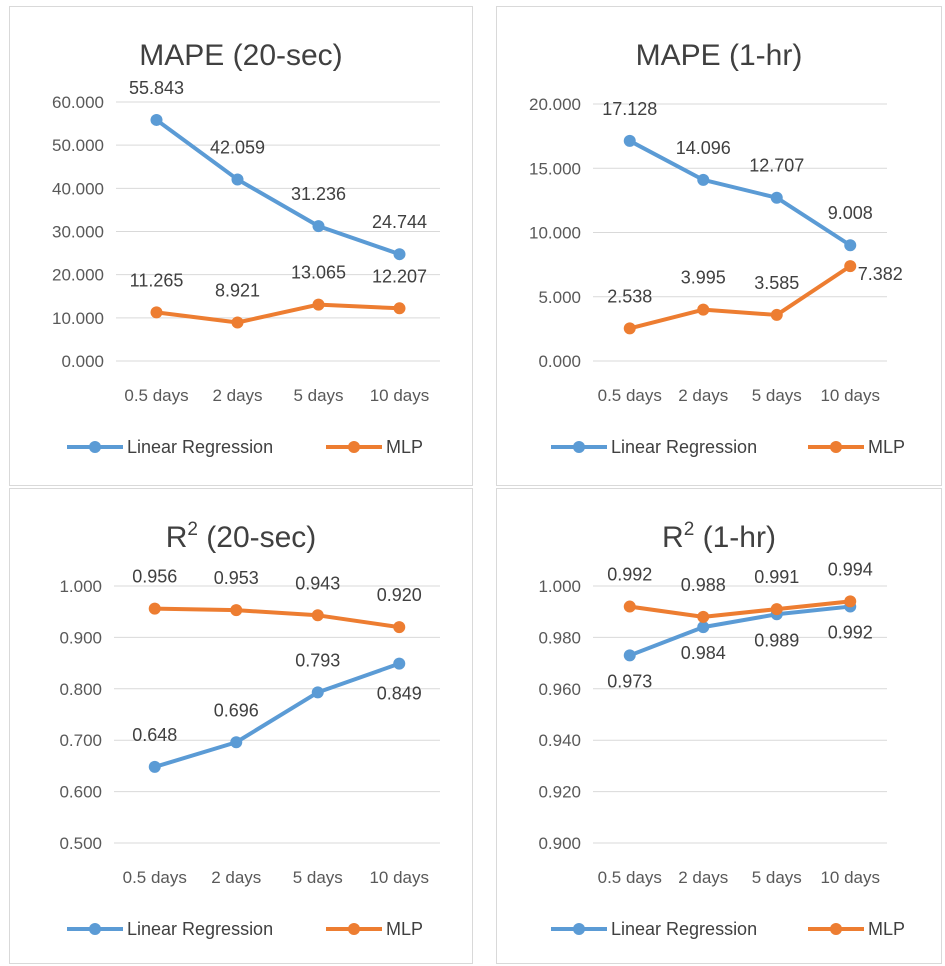 This screenshot has height=966, width=945. What do you see at coordinates (154, 735) in the screenshot?
I see `data-label-linear: 0.648` at bounding box center [154, 735].